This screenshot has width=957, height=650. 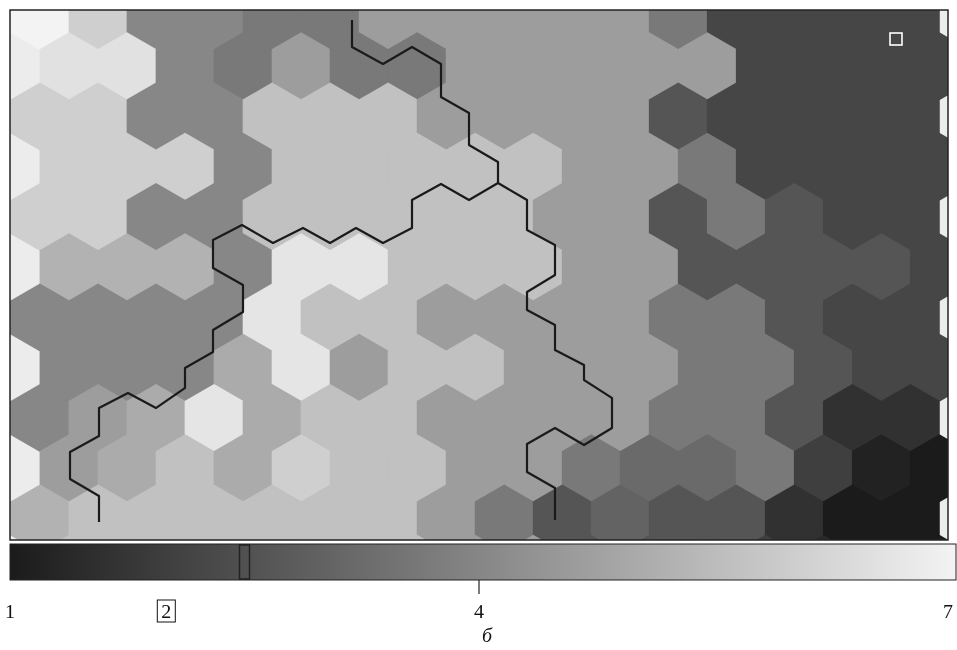 What do you see at coordinates (487, 636) in the screenshot?
I see `figure-caption: б` at bounding box center [487, 636].